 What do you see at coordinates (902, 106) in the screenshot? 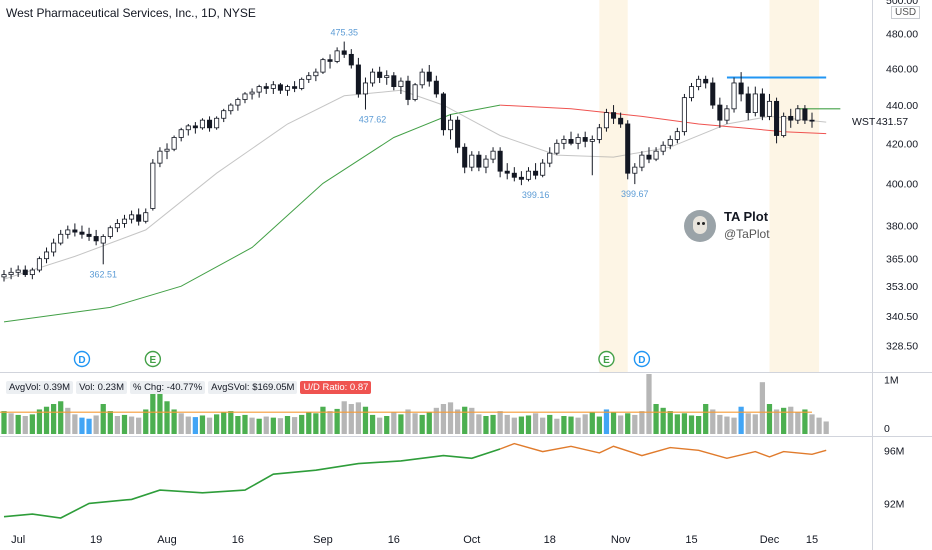
I see `price-tick-label: 440.00` at bounding box center [902, 106].